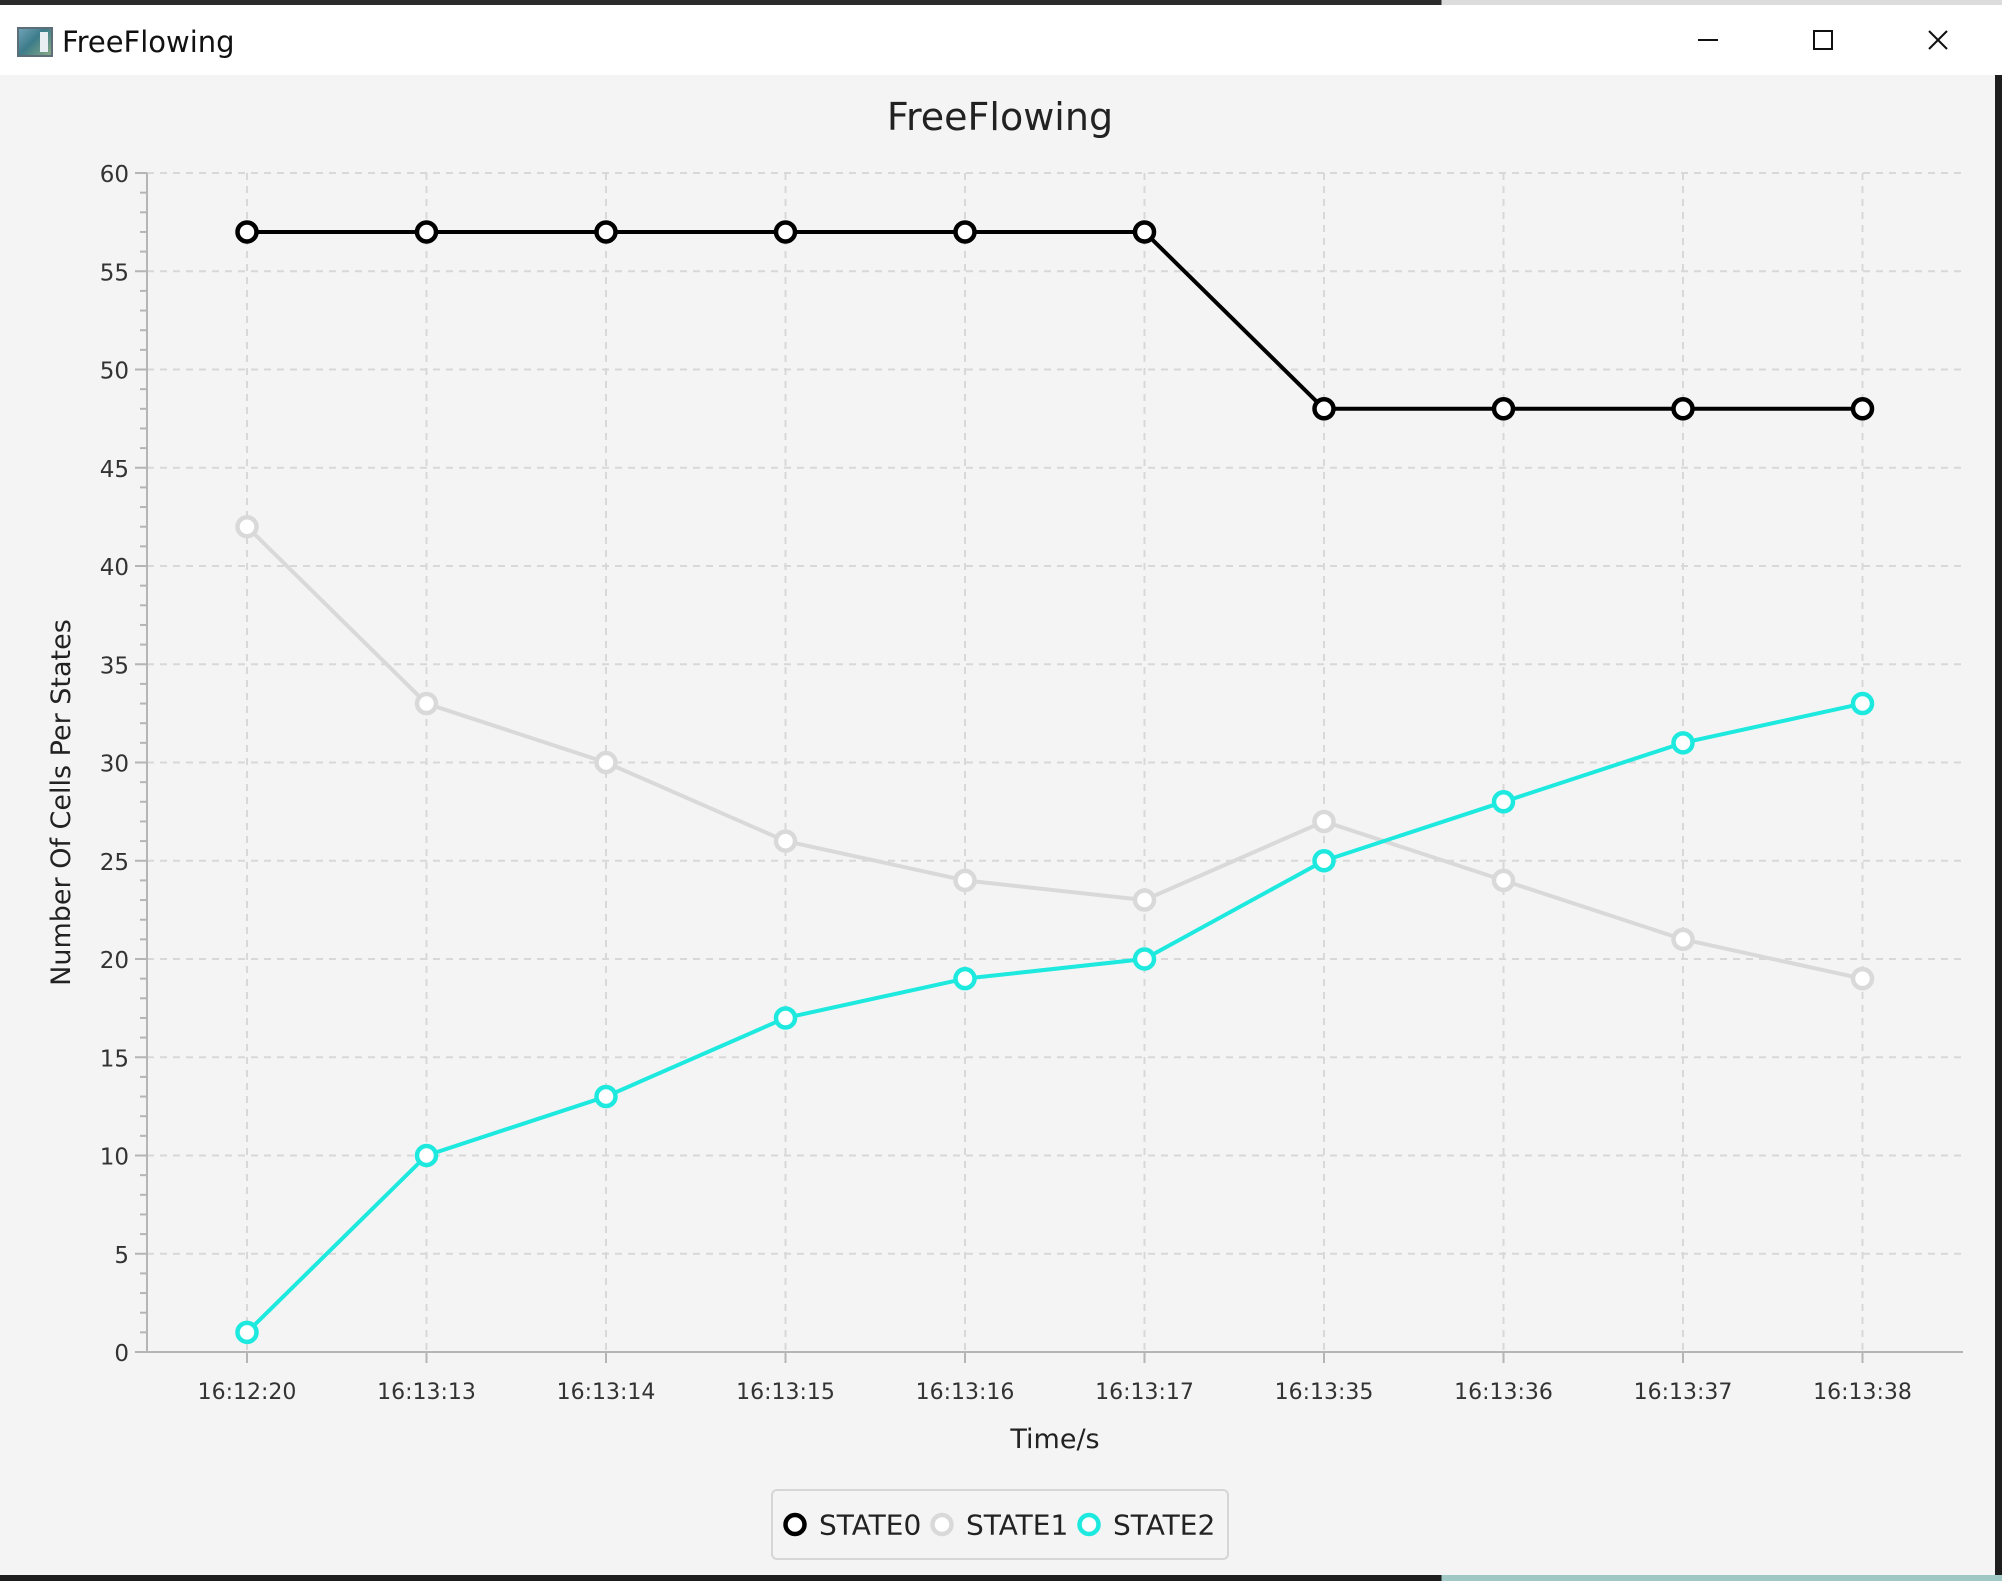  I want to click on minimize-button, so click(1708, 40).